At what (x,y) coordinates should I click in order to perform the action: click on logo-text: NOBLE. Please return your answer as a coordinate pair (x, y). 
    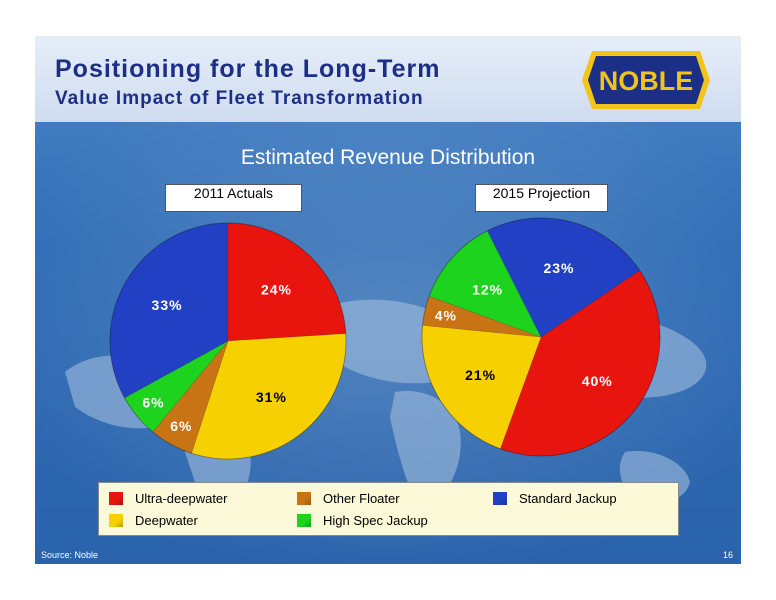
    Looking at the image, I should click on (646, 81).